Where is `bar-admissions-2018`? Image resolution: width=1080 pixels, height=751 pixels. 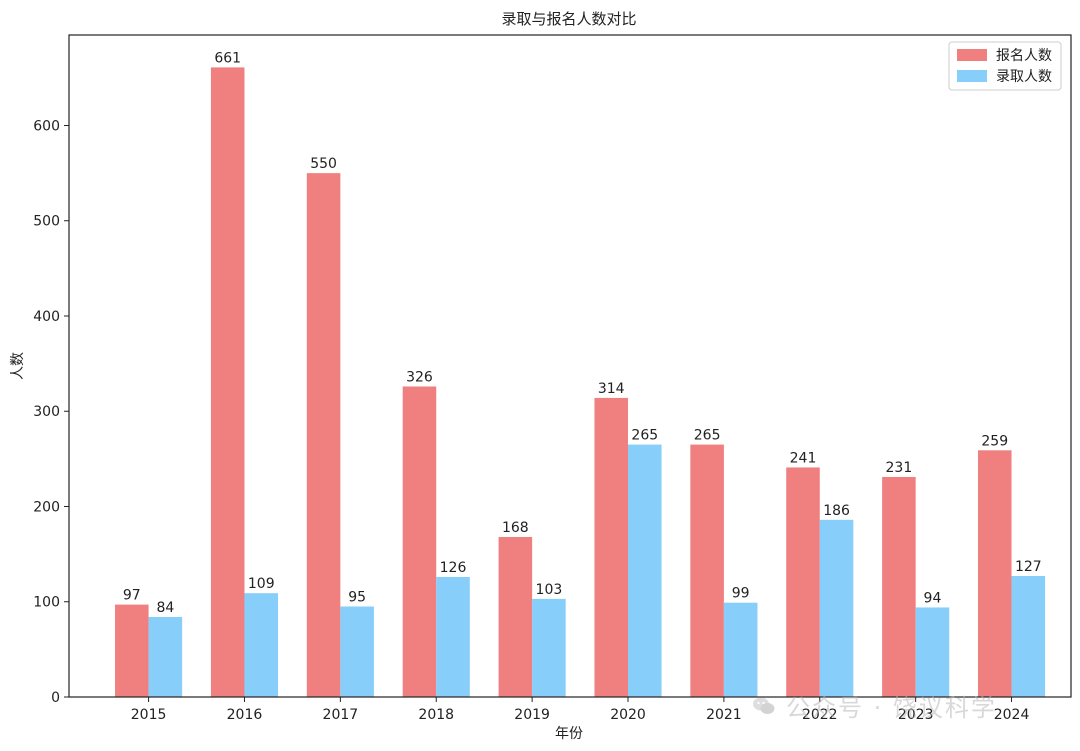
bar-admissions-2018 is located at coordinates (453, 636).